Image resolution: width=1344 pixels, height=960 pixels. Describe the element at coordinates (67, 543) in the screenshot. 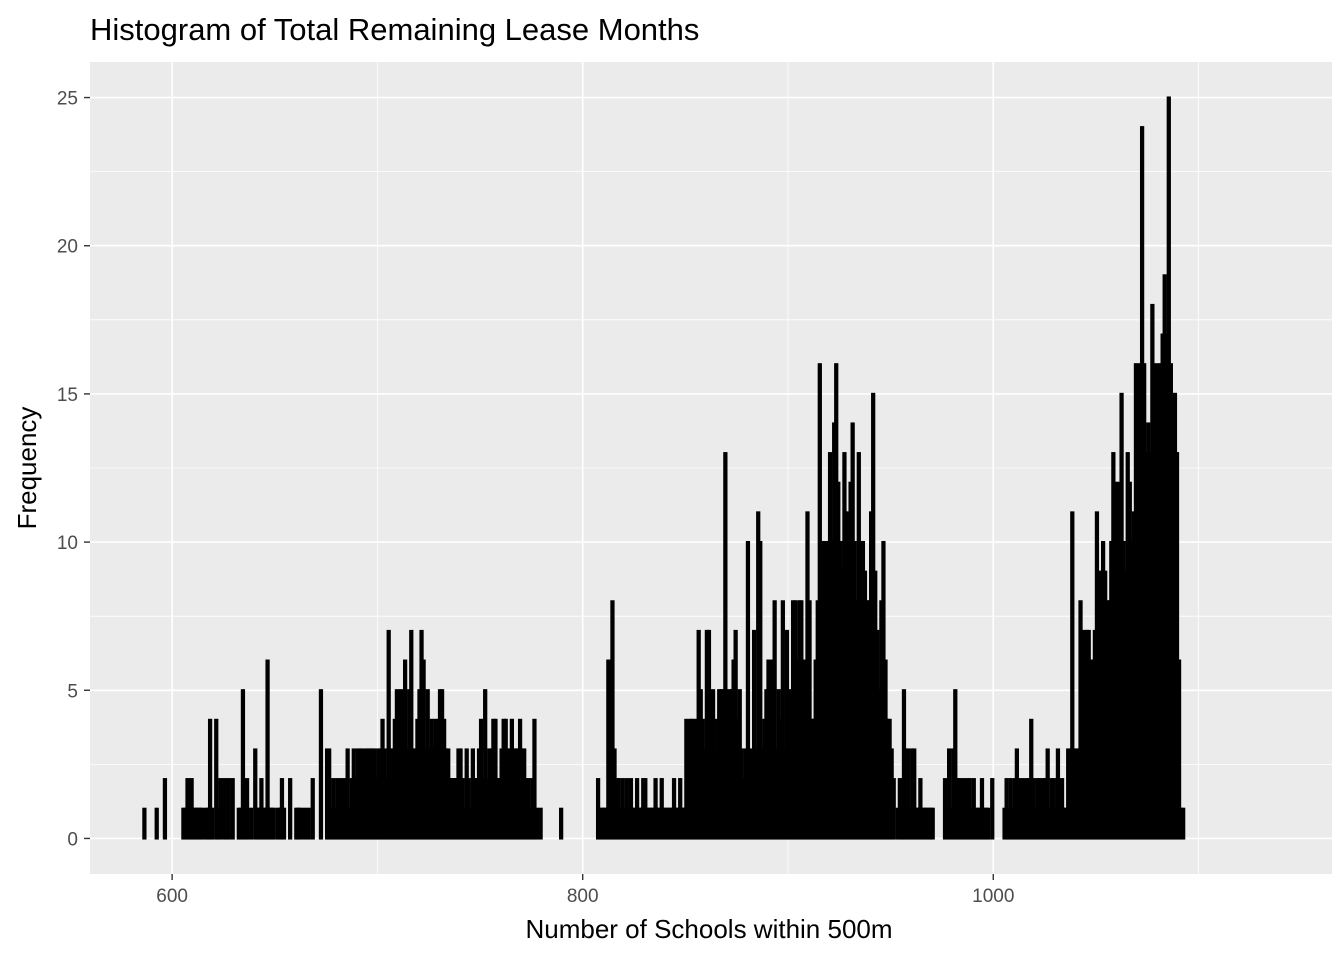

I see `y-tick-label: 10` at that location.